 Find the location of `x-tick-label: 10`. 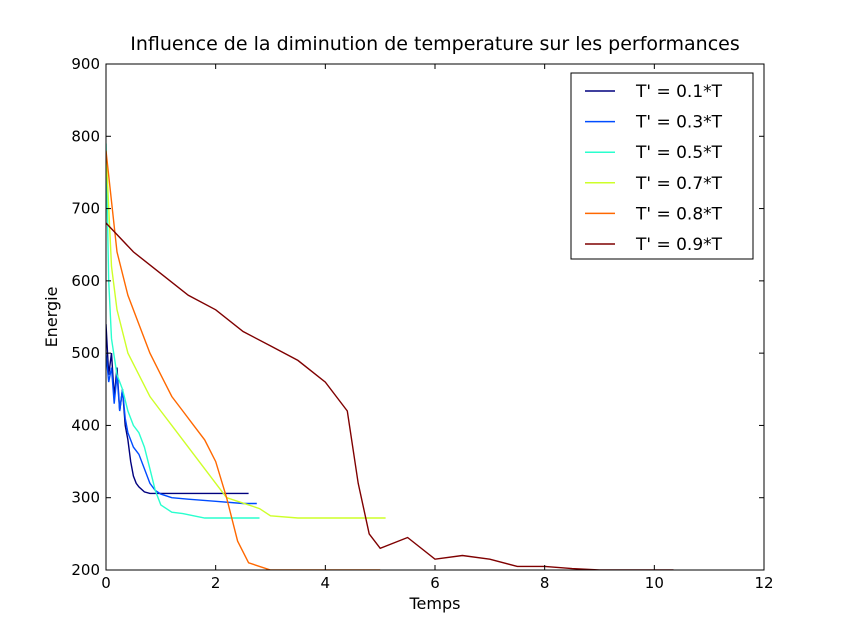

x-tick-label: 10 is located at coordinates (654, 583).